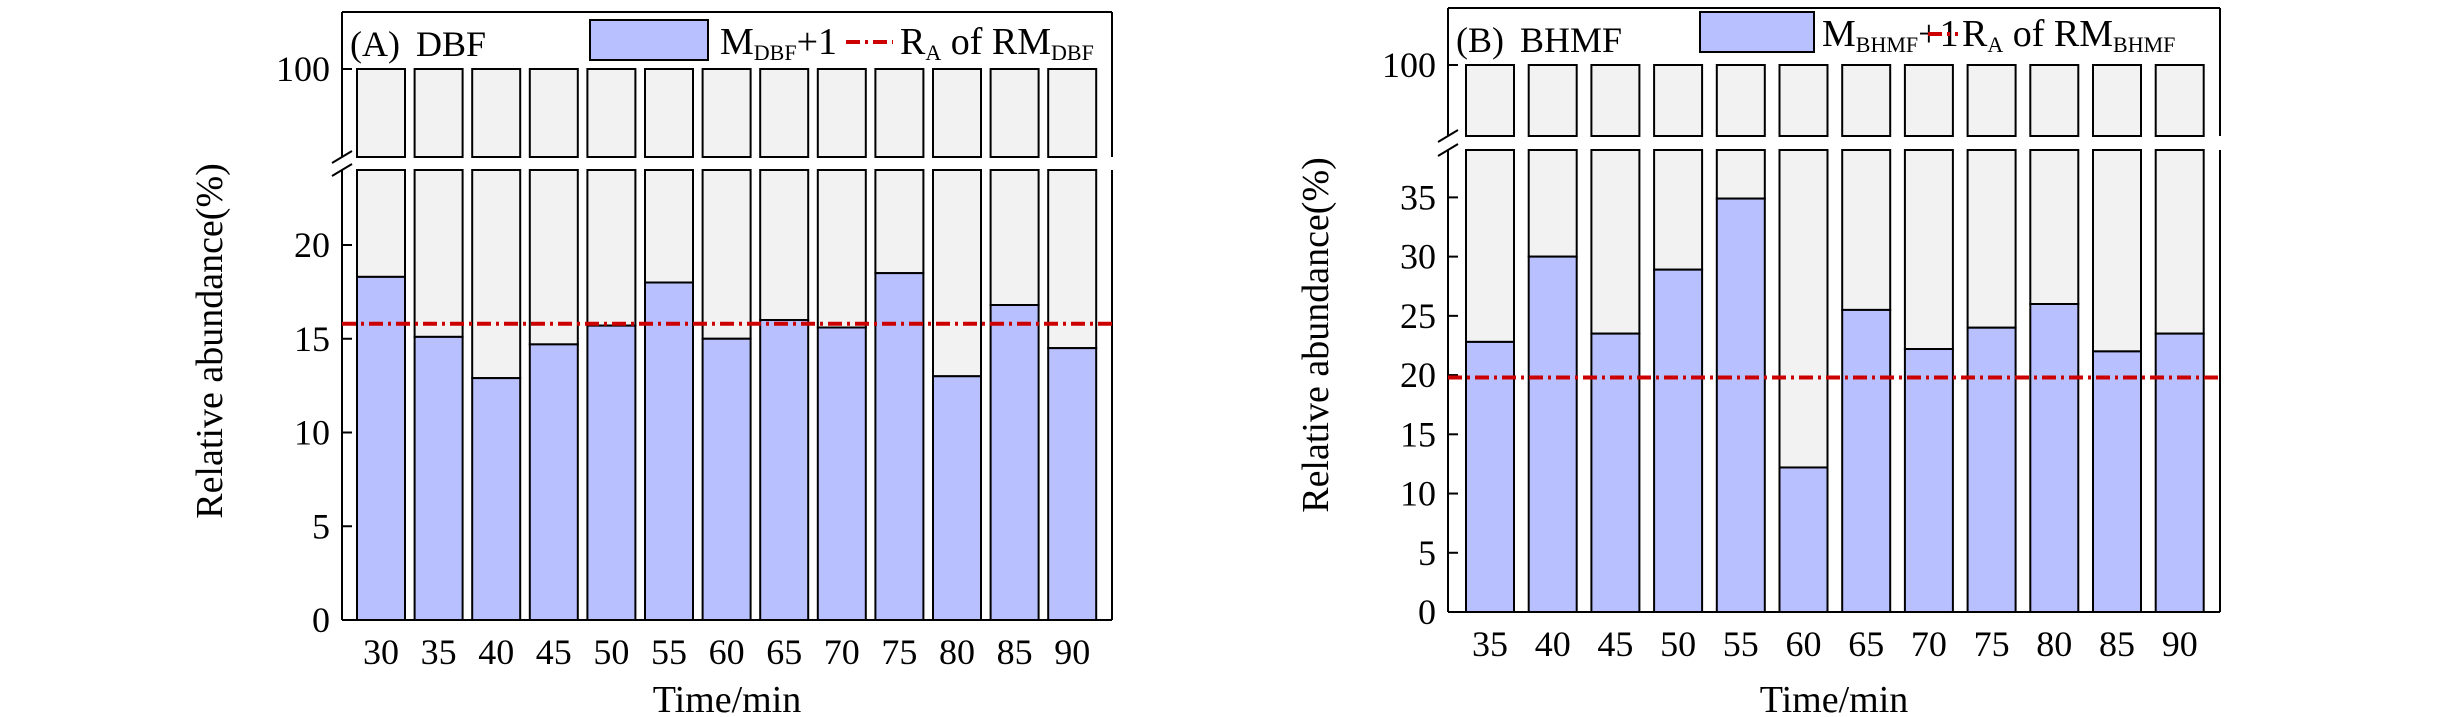 This screenshot has height=717, width=2445. What do you see at coordinates (1615, 644) in the screenshot?
I see `x-tick-label: 45` at bounding box center [1615, 644].